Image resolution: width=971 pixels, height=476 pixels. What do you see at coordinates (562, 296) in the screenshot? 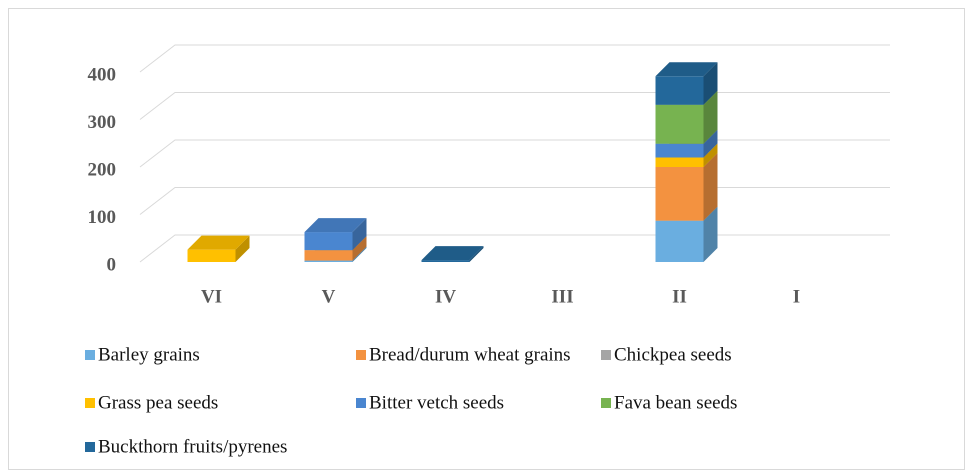
I see `x-tick-label: III` at bounding box center [562, 296].